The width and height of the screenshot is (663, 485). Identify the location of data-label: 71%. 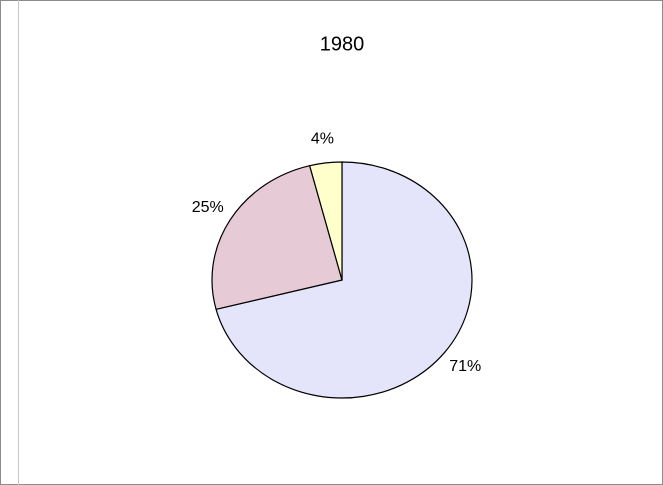
(465, 366).